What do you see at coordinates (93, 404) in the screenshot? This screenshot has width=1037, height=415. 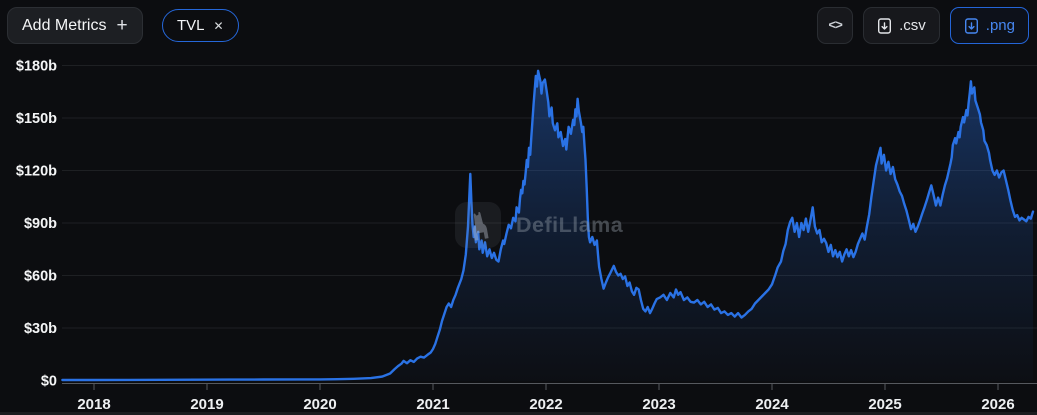 I see `x-tick-label: 2018` at bounding box center [93, 404].